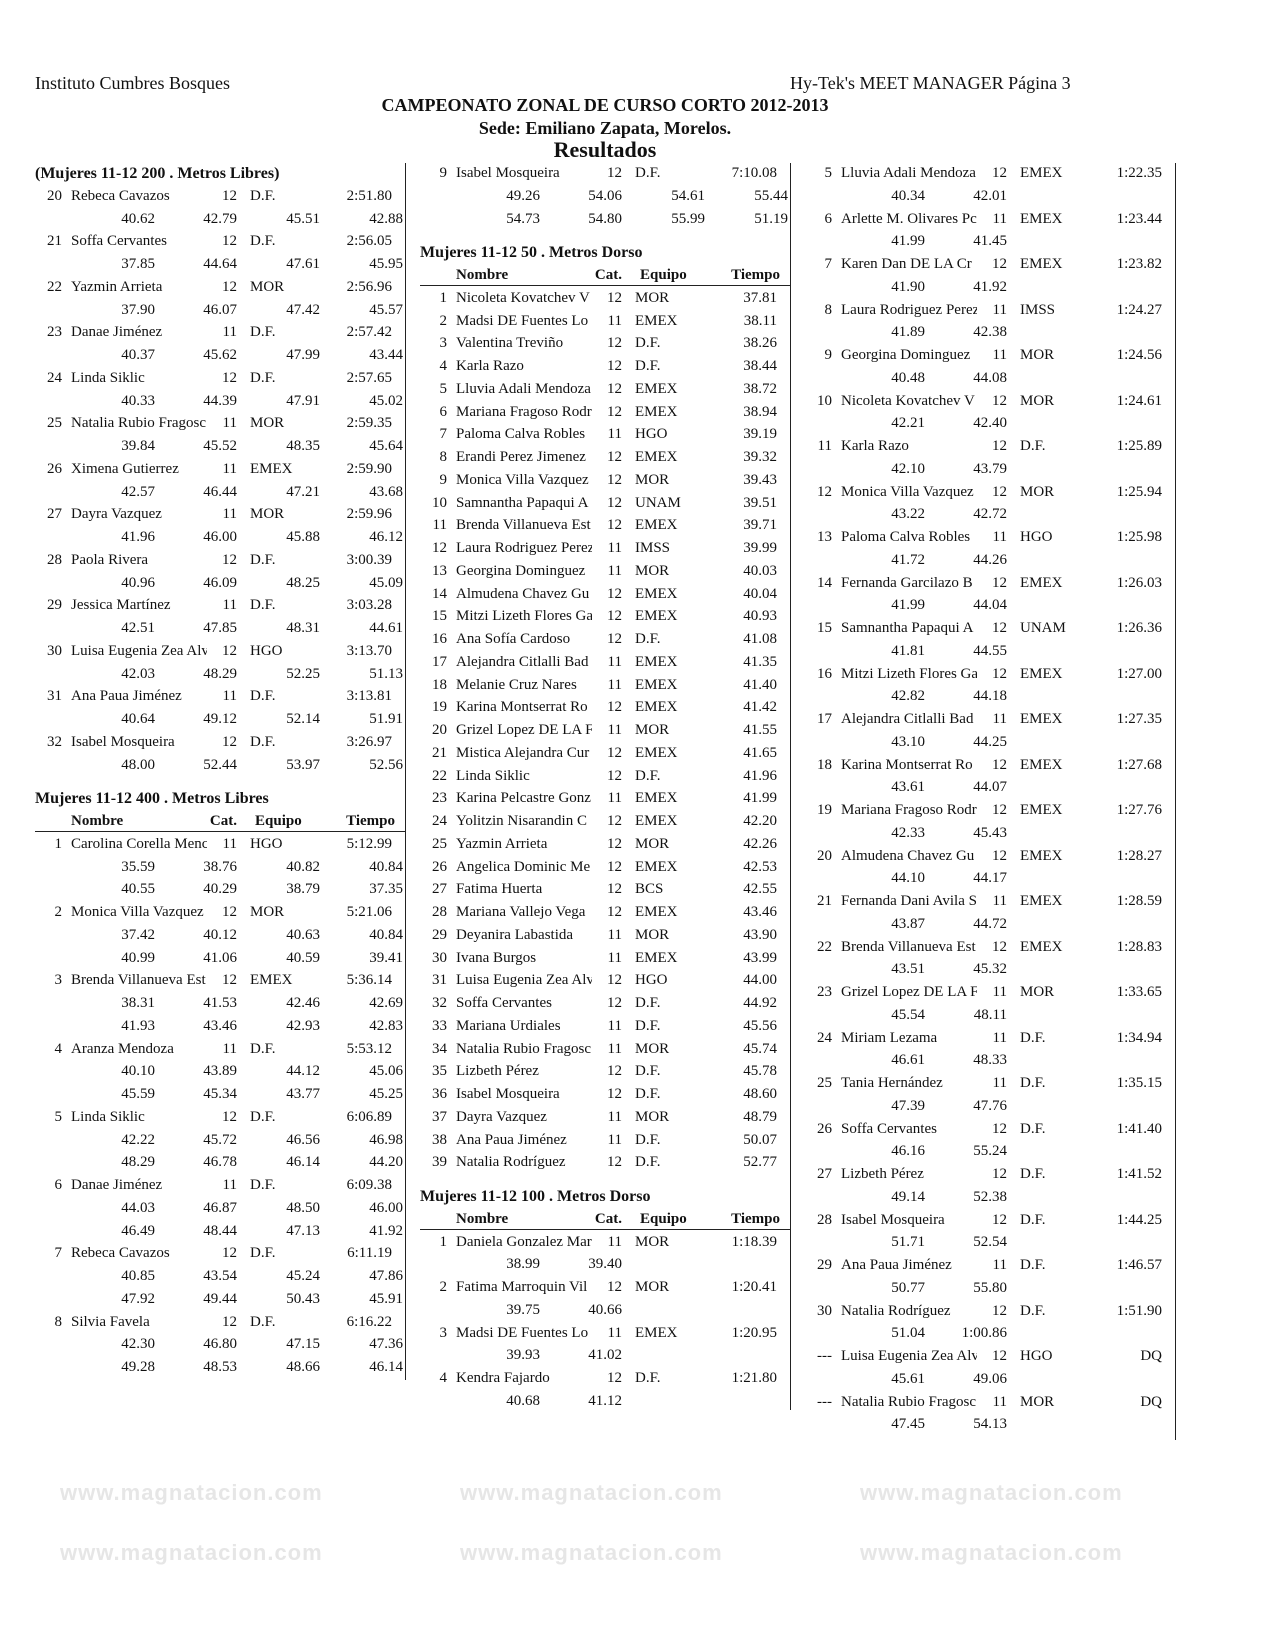  I want to click on split-time: 45.02, so click(386, 400).